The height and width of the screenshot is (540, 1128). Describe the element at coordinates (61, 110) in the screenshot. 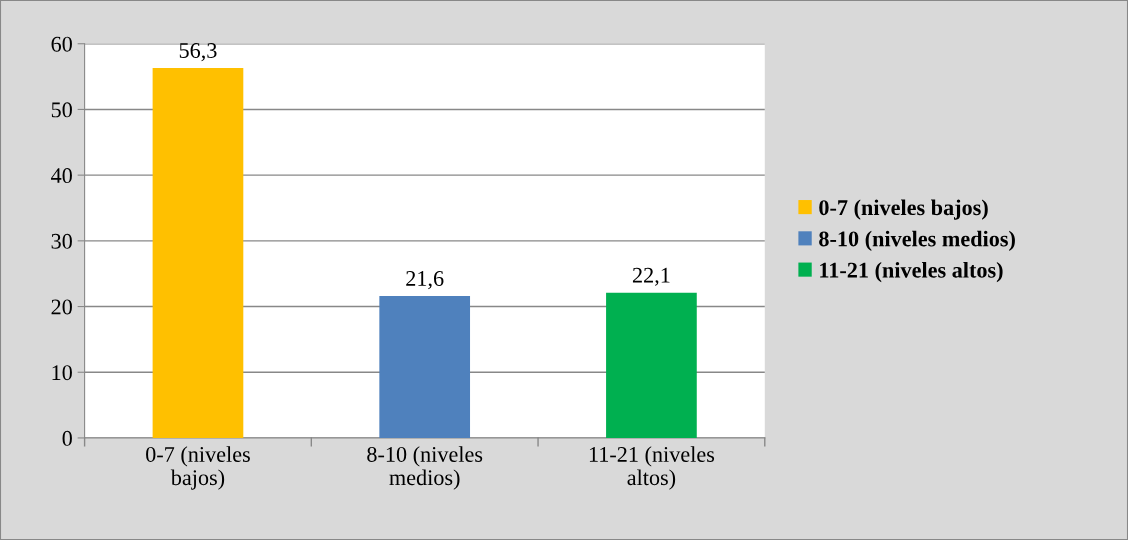

I see `y-tick-label: 50` at that location.